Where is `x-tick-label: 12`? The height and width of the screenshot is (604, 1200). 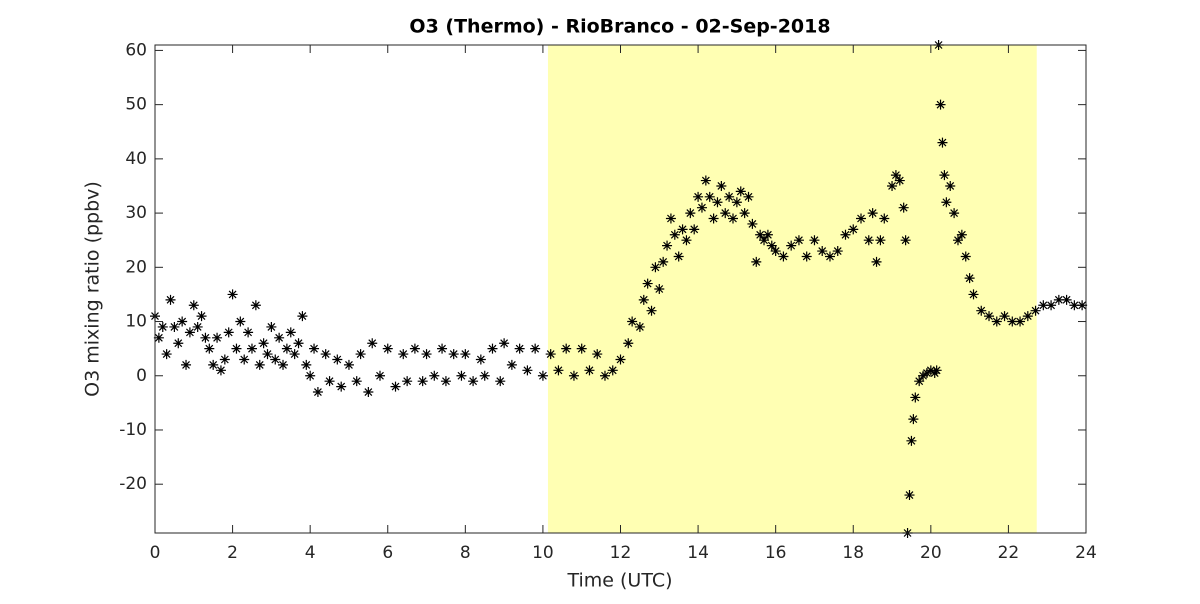
x-tick-label: 12 is located at coordinates (621, 553).